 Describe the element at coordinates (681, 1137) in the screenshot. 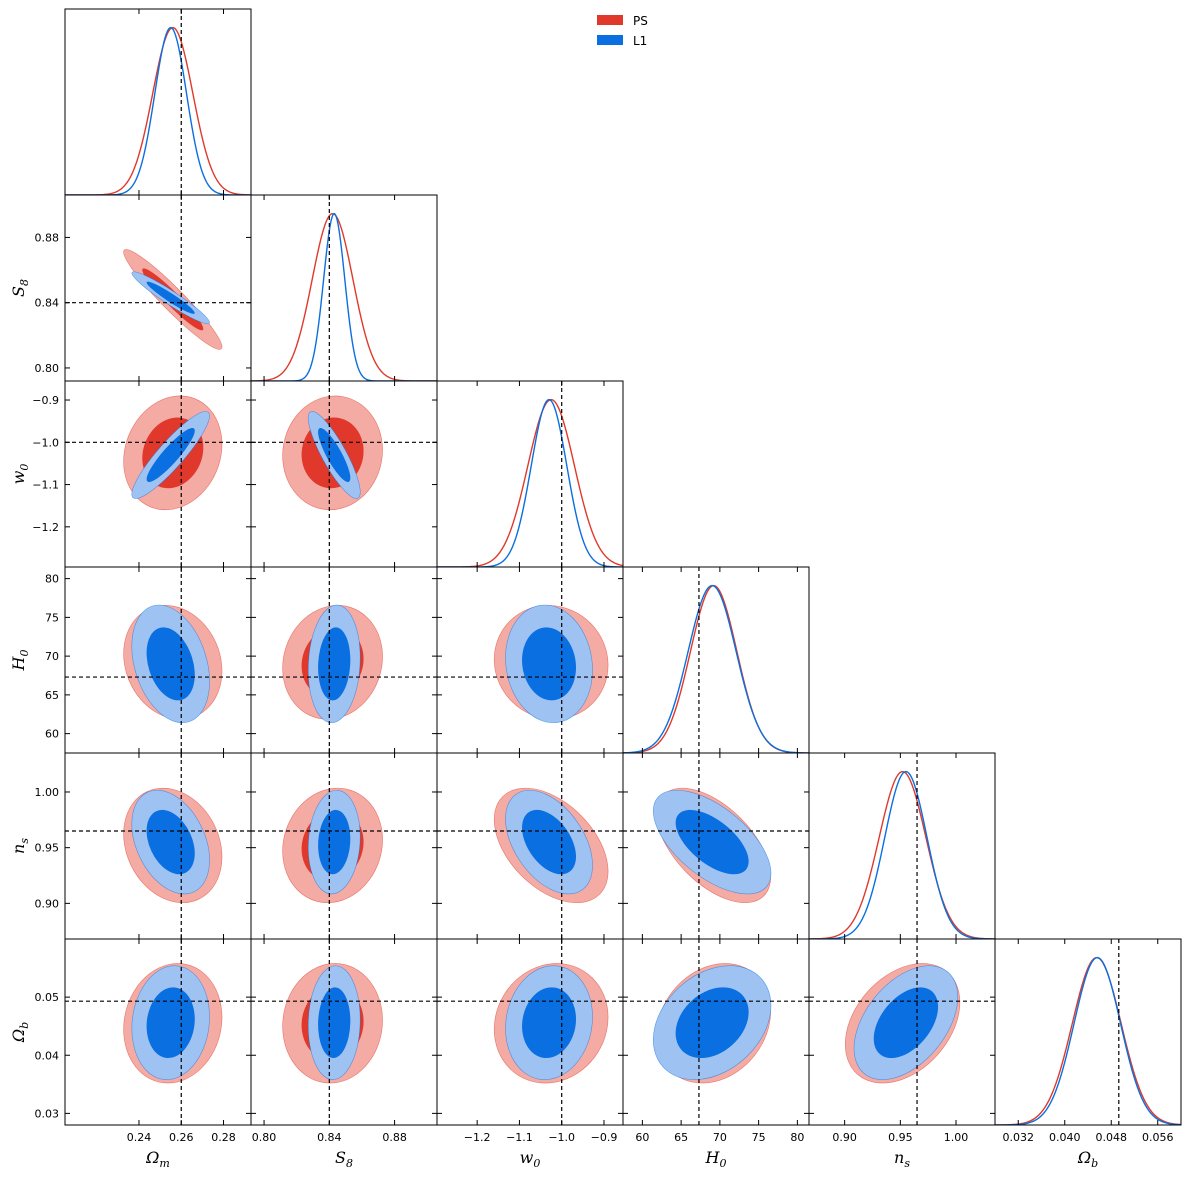

I see `x-tick-label-h0: 65` at that location.